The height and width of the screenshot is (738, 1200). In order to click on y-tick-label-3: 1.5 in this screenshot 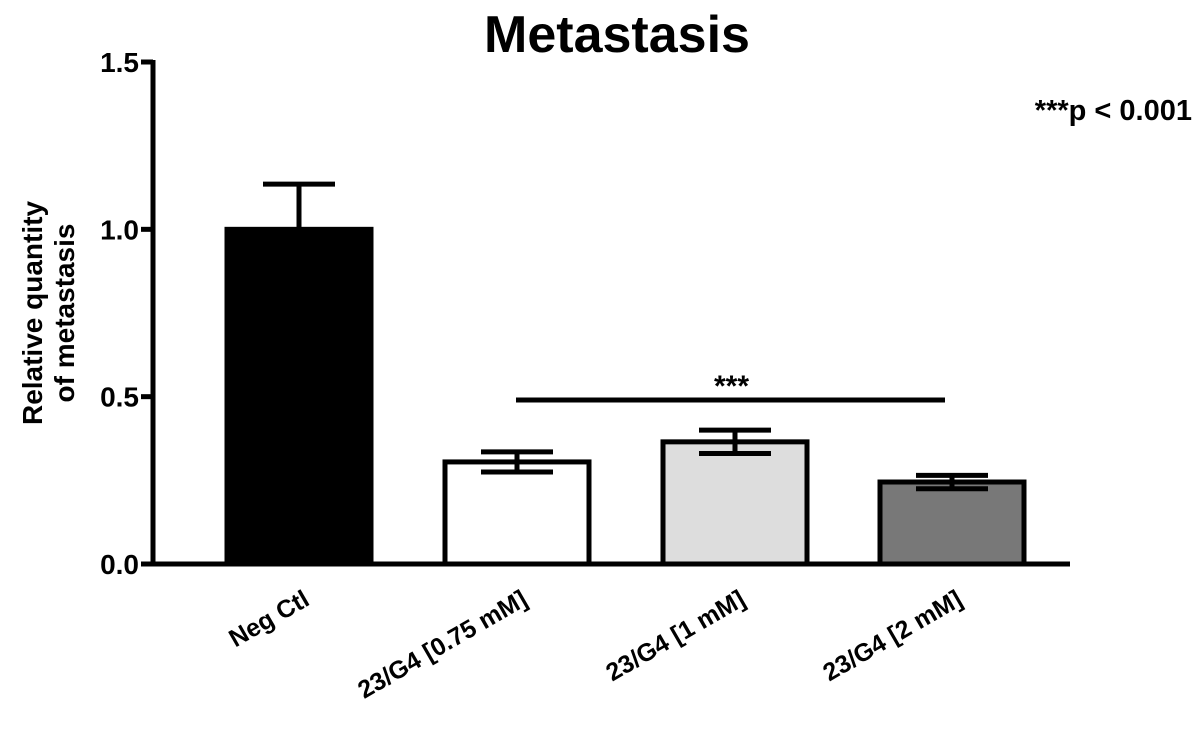, I will do `click(119, 62)`.